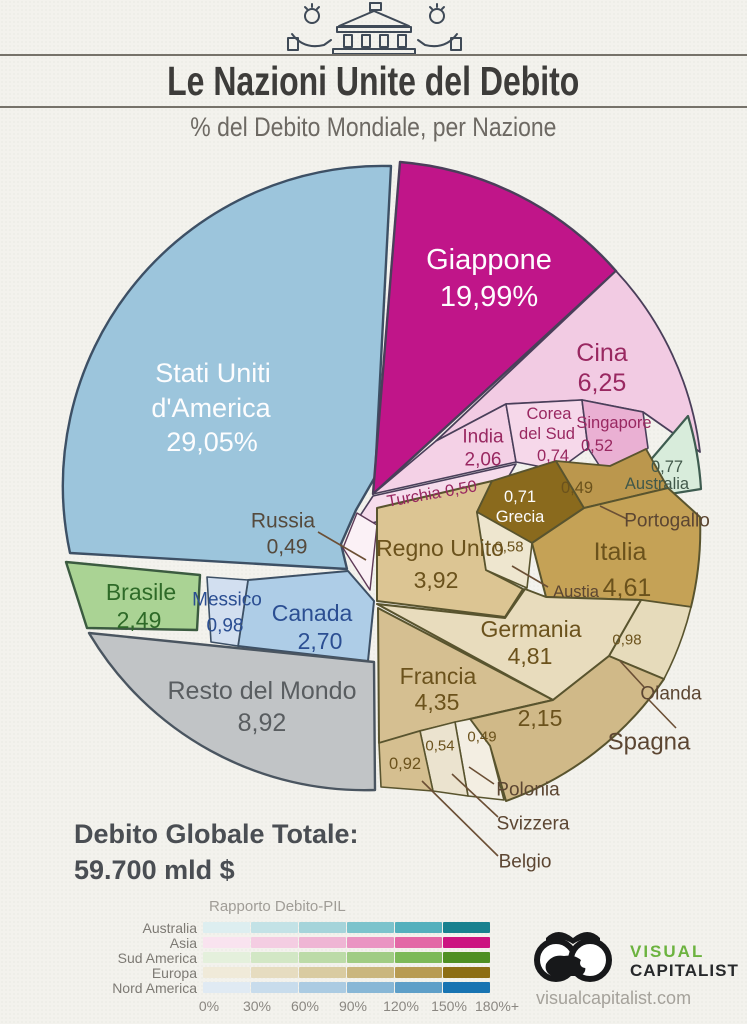 Image resolution: width=747 pixels, height=1024 pixels. I want to click on label-corea-value: 0,74, so click(553, 456).